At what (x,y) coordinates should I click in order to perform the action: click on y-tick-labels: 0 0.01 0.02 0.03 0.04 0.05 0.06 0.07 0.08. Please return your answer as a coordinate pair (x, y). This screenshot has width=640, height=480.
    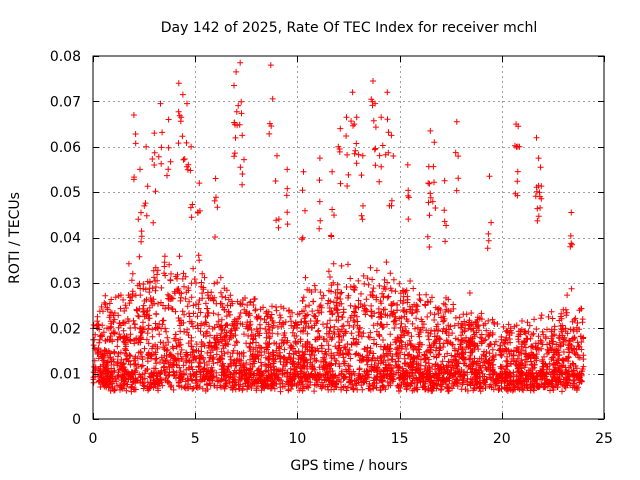
    Looking at the image, I should click on (65, 238).